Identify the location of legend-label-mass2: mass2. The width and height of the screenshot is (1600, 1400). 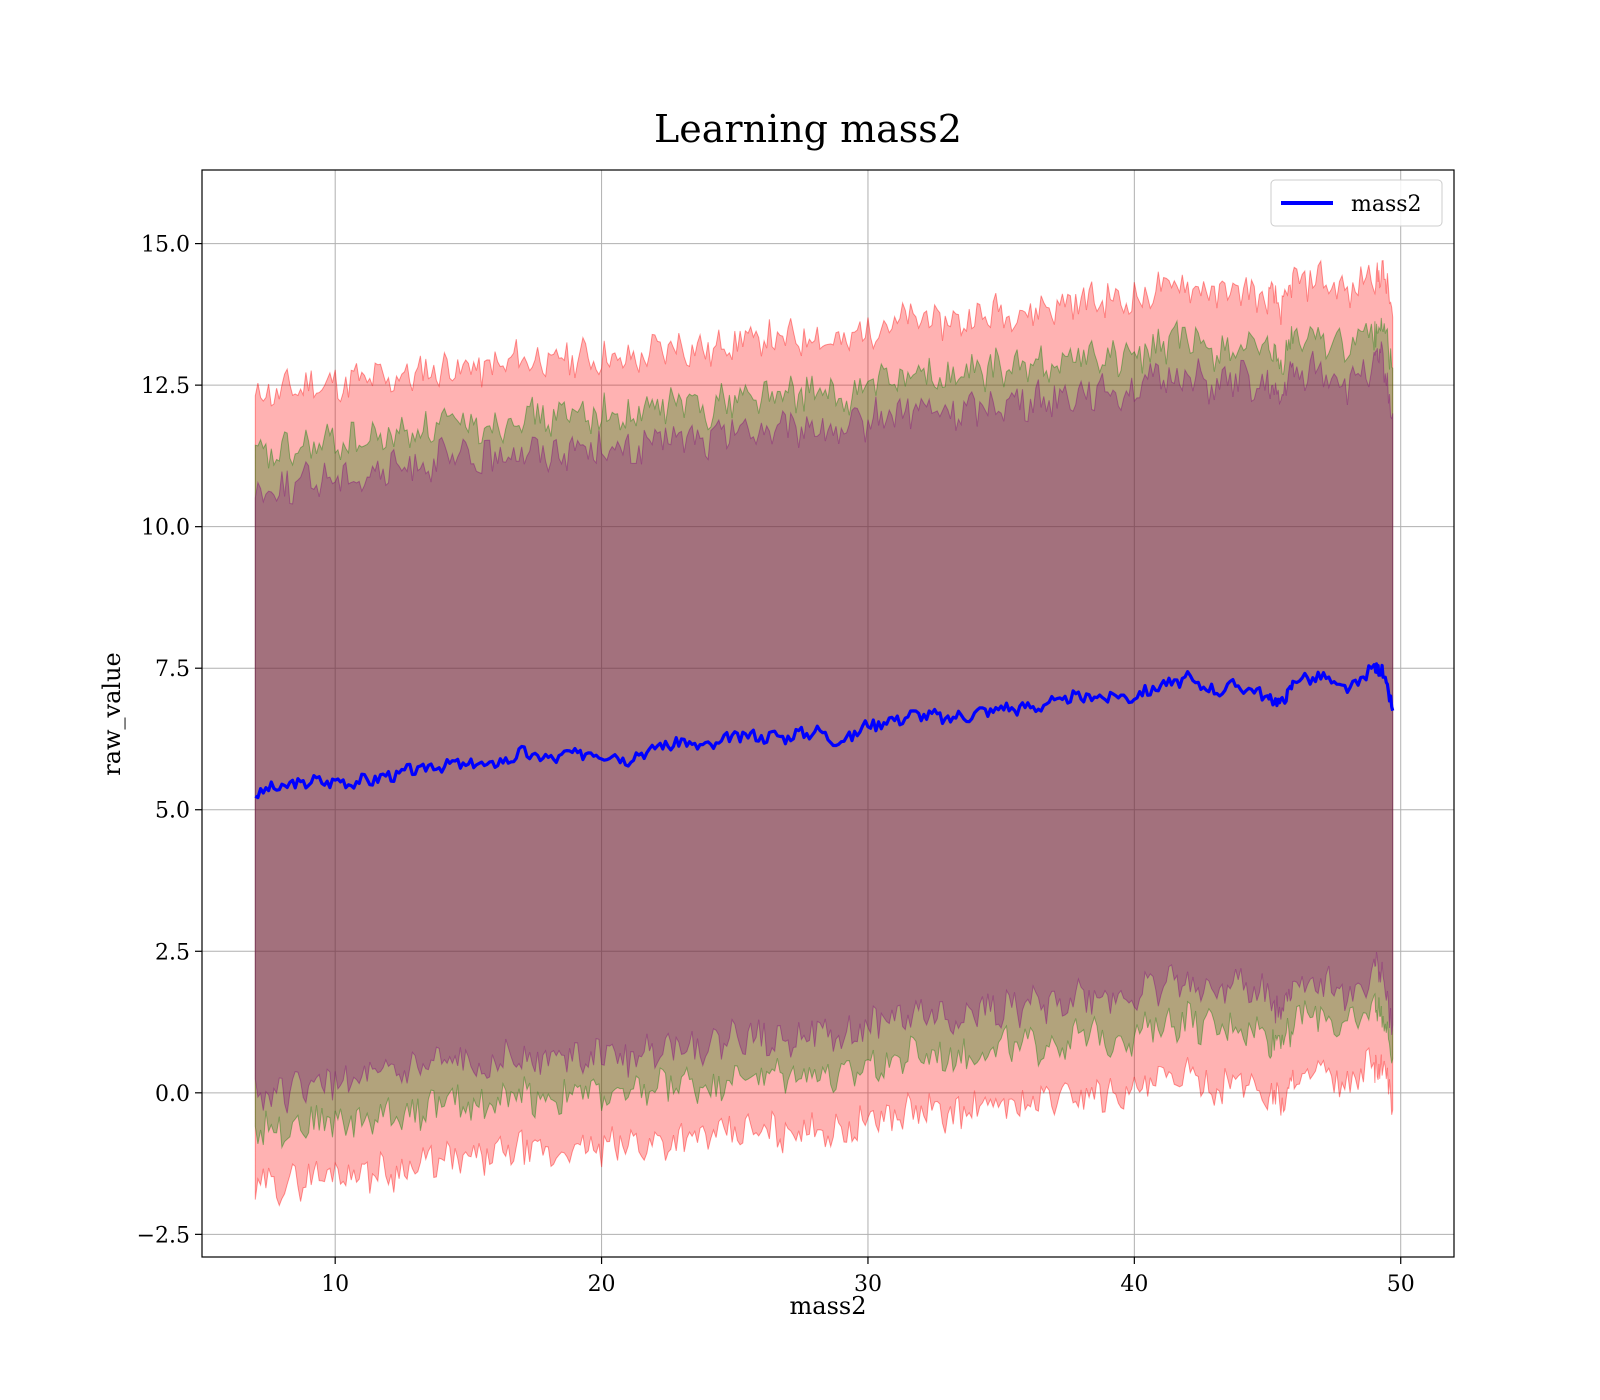
(1386, 204).